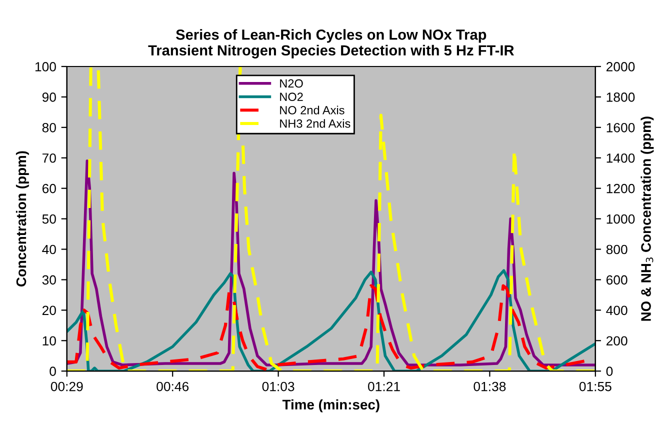 The image size is (669, 429). Describe the element at coordinates (617, 311) in the screenshot. I see `y2-tick-label: 400` at that location.